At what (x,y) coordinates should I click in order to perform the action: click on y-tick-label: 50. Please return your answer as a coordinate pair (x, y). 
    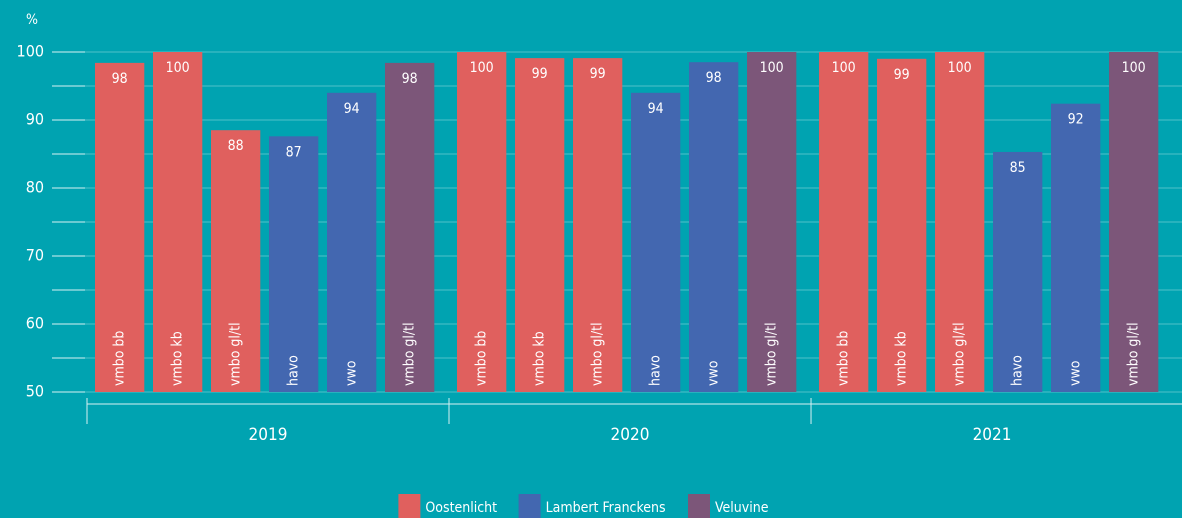
    Looking at the image, I should click on (35, 391).